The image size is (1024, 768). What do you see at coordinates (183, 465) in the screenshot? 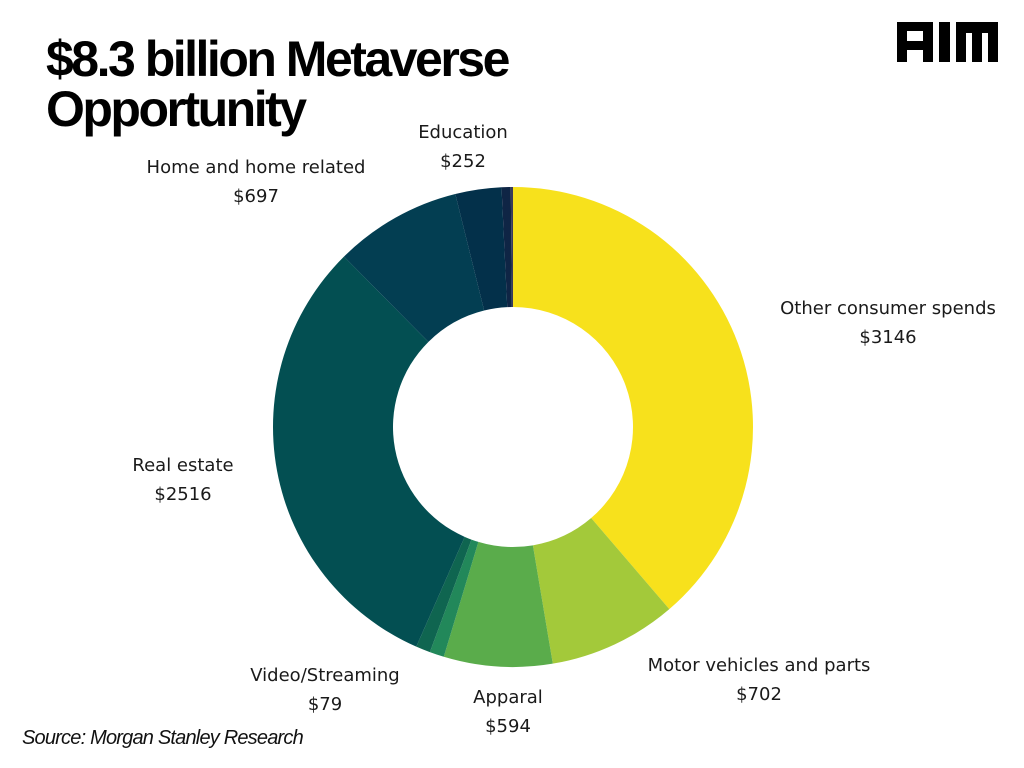
I see `slice-name: Real estate` at bounding box center [183, 465].